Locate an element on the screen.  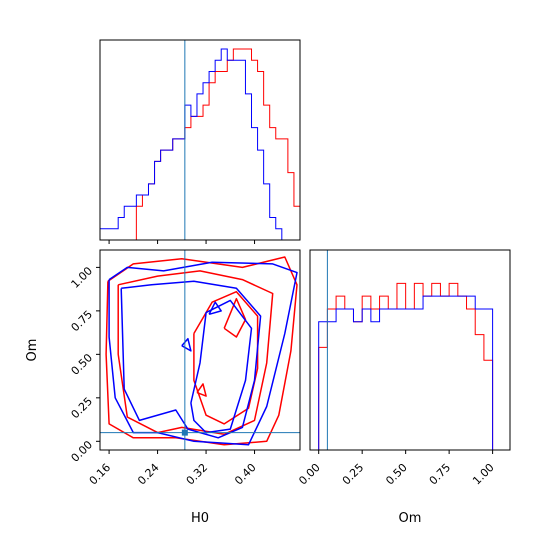
truth-marker is located at coordinates (184, 432).